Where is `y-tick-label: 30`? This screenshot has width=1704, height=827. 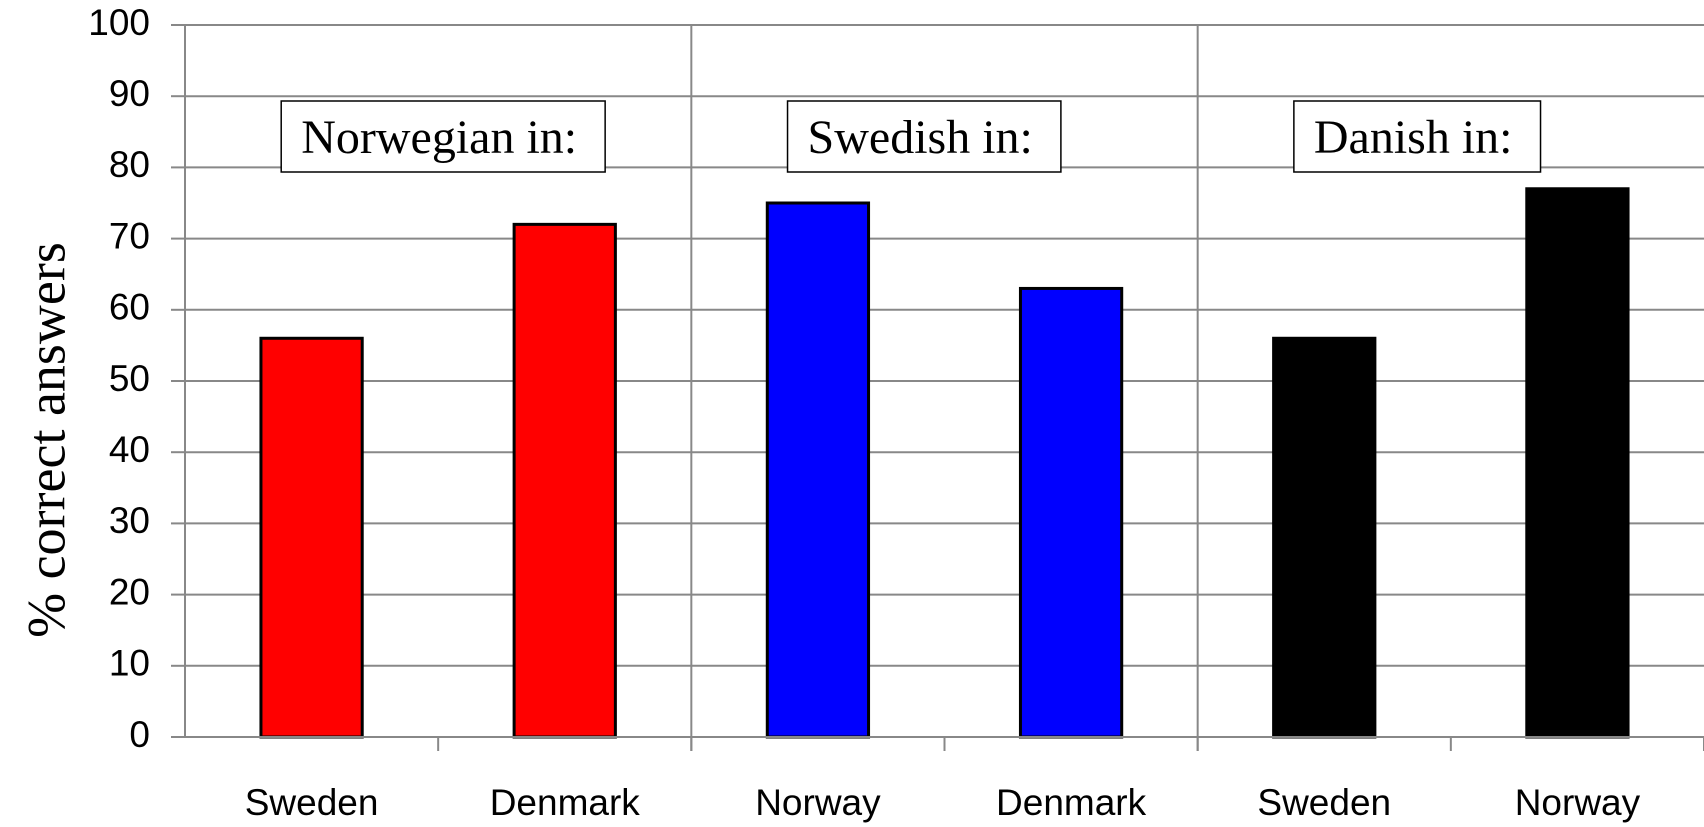 y-tick-label: 30 is located at coordinates (129, 520).